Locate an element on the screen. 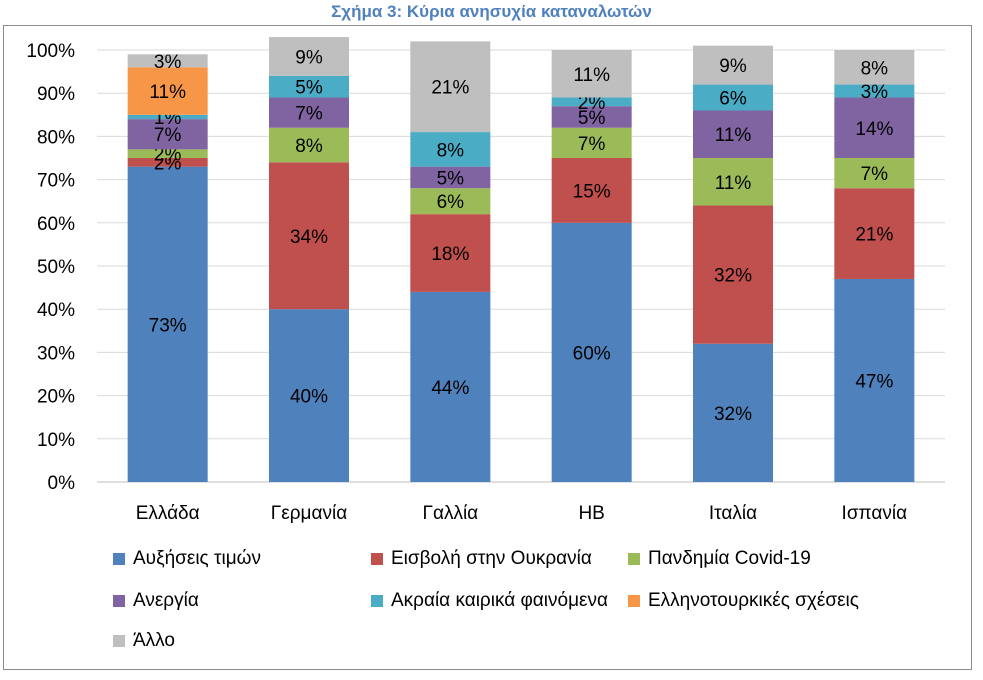 The image size is (983, 680). x-tick-label: Γερμανία is located at coordinates (309, 513).